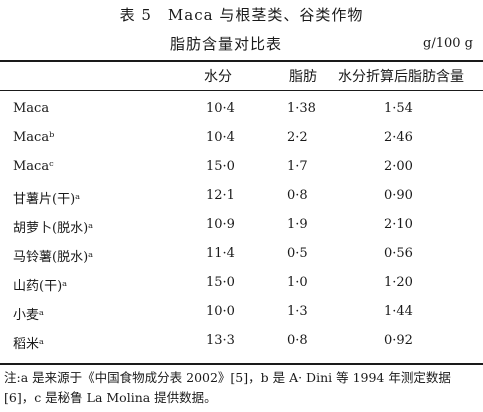 The width and height of the screenshot is (483, 412). I want to click on row-fat: 1·3, so click(297, 311).